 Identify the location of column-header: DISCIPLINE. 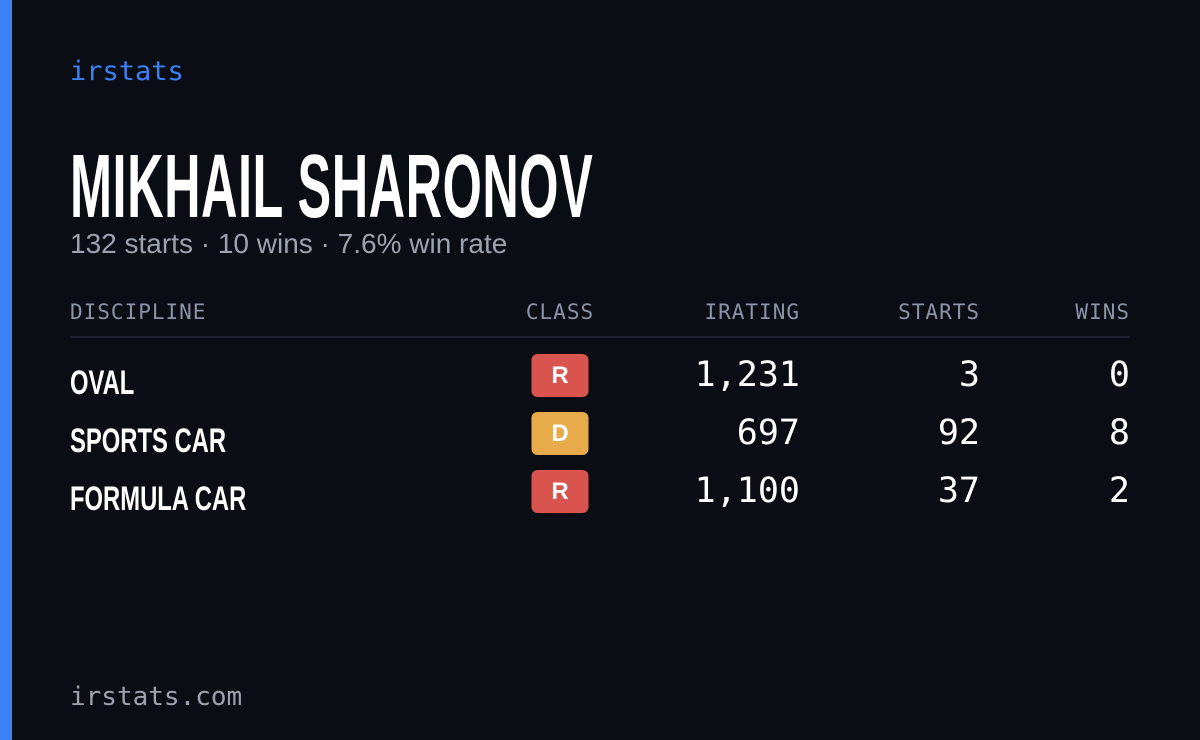
(138, 312).